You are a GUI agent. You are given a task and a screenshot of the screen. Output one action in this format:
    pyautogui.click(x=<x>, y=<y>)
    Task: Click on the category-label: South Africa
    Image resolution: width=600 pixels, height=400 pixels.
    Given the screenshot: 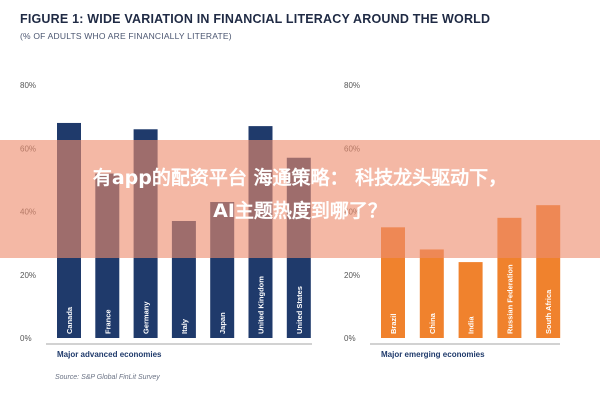 What is the action you would take?
    pyautogui.click(x=548, y=311)
    